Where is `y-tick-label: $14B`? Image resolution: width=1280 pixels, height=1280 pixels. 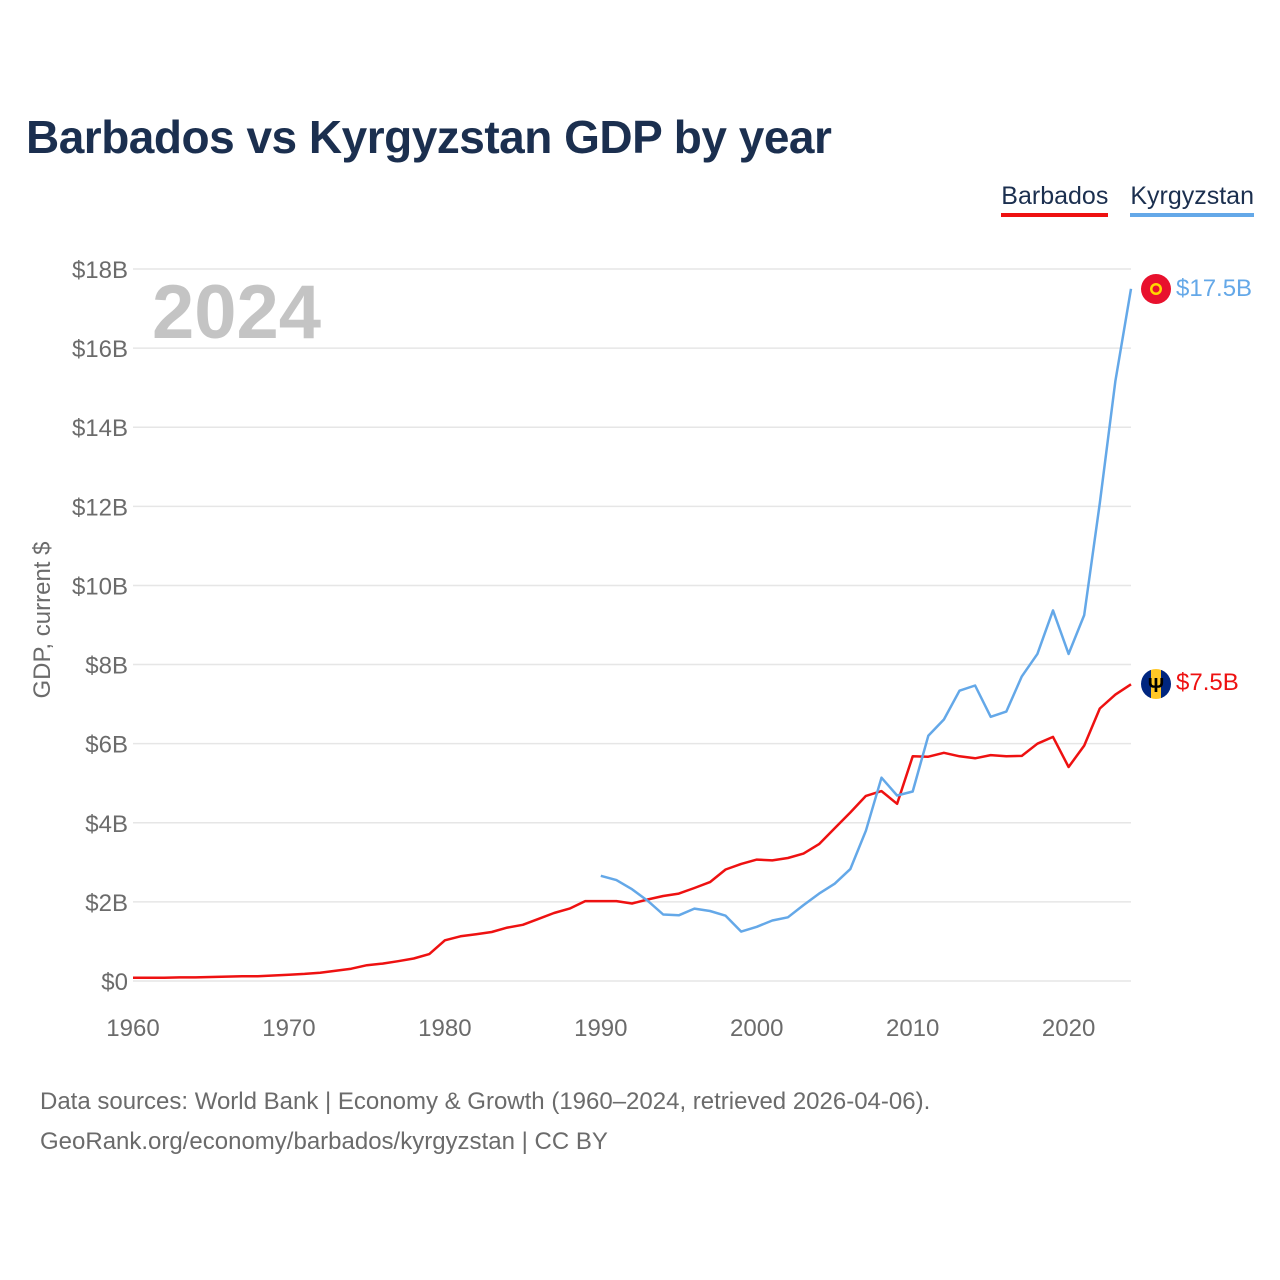 y-tick-label: $14B is located at coordinates (100, 428).